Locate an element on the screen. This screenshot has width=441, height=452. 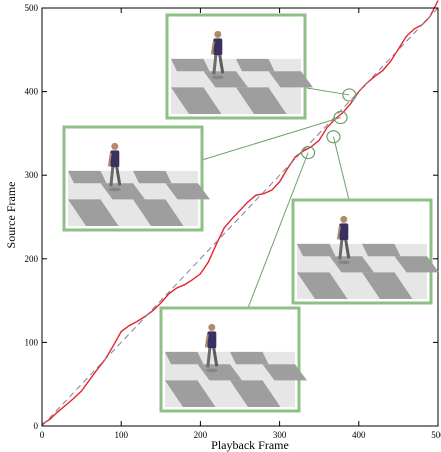
x-tick-label: 100 is located at coordinates (121, 435).